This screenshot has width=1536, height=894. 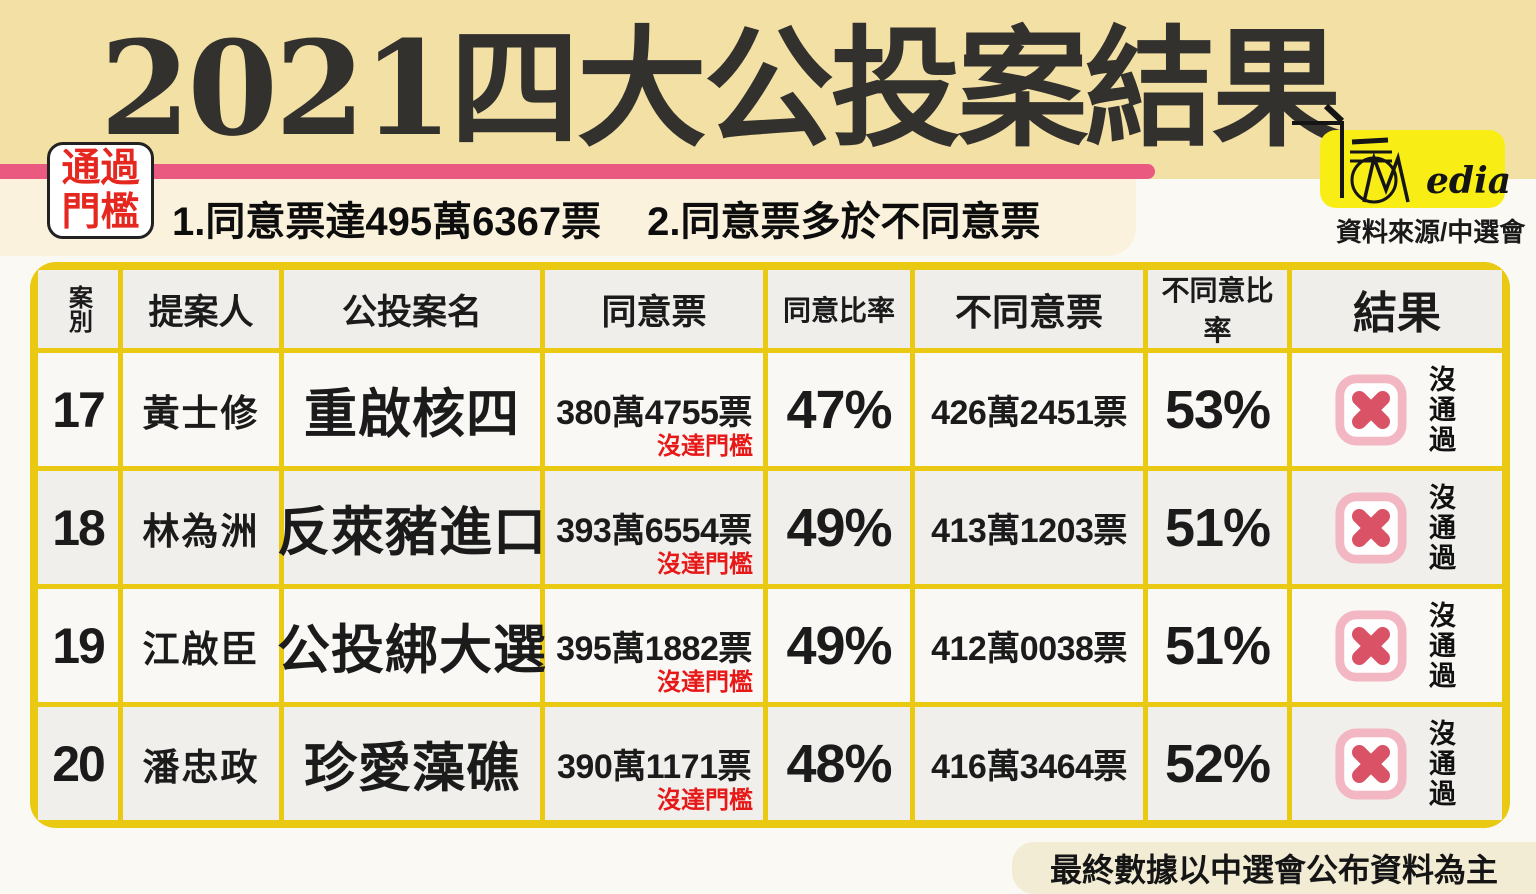 I want to click on proposer: 潘忠政, so click(x=201, y=763).